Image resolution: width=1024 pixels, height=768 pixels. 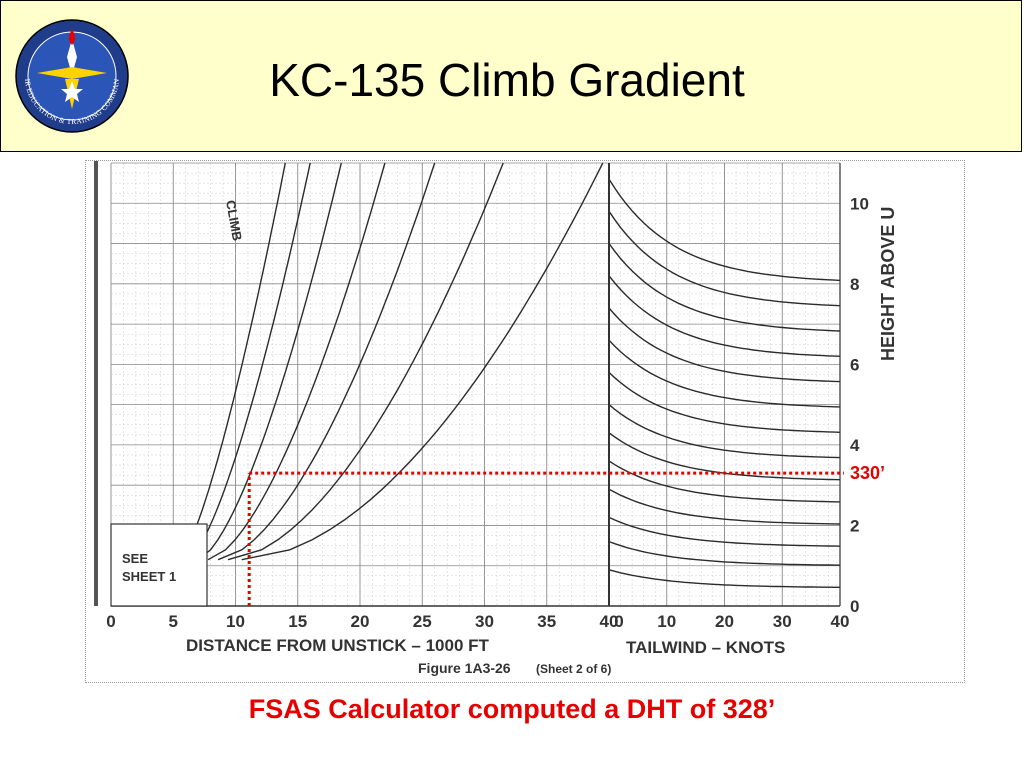 What do you see at coordinates (110, 621) in the screenshot?
I see `left-x-tick-label: 0` at bounding box center [110, 621].